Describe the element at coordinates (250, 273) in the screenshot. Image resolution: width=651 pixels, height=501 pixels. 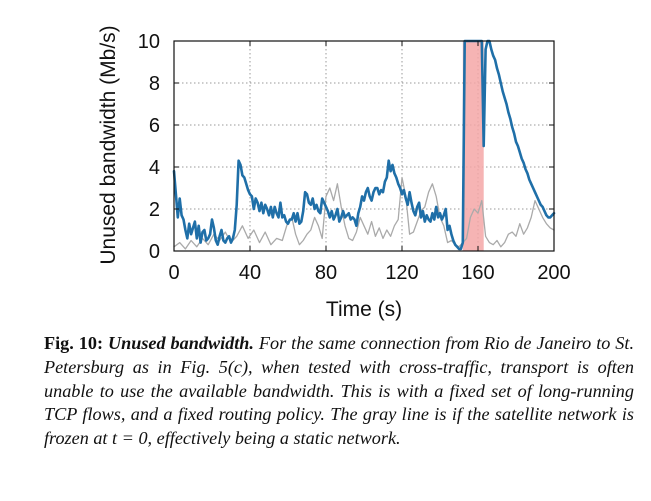
I see `x-tick-label: 40` at that location.